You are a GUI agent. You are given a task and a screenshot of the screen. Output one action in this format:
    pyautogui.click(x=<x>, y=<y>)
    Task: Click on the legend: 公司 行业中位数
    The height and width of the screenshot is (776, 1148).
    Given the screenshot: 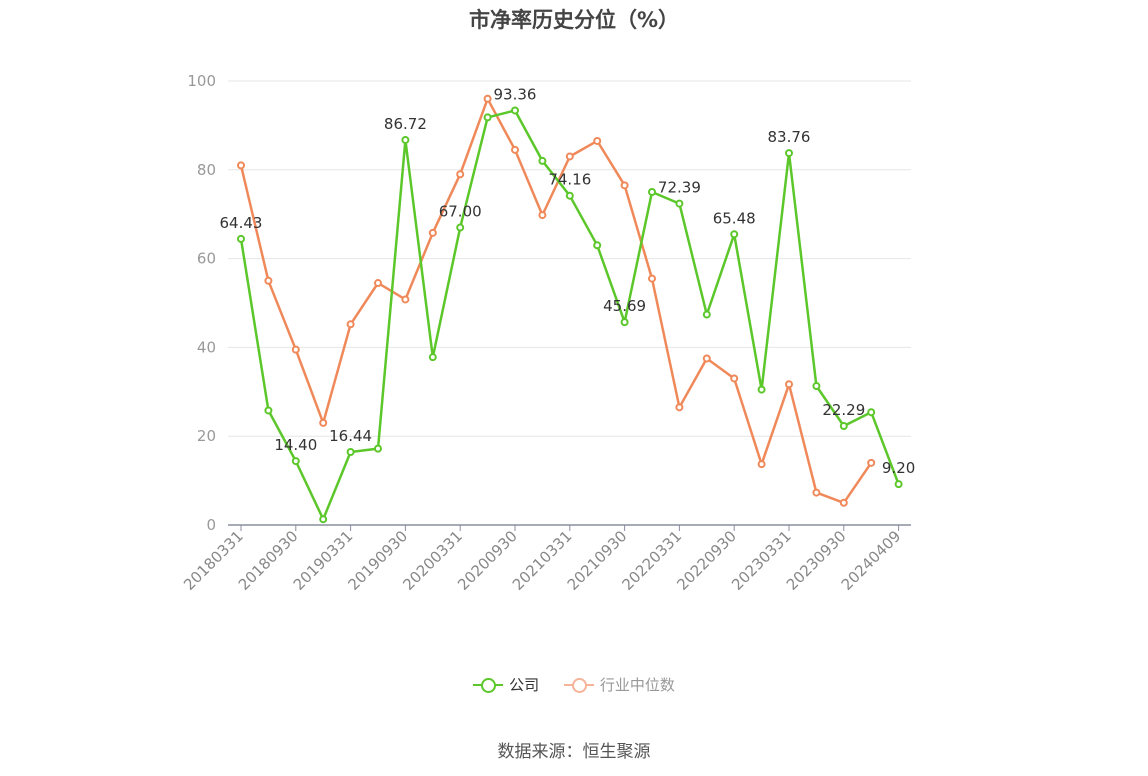 What is the action you would take?
    pyautogui.click(x=574, y=685)
    